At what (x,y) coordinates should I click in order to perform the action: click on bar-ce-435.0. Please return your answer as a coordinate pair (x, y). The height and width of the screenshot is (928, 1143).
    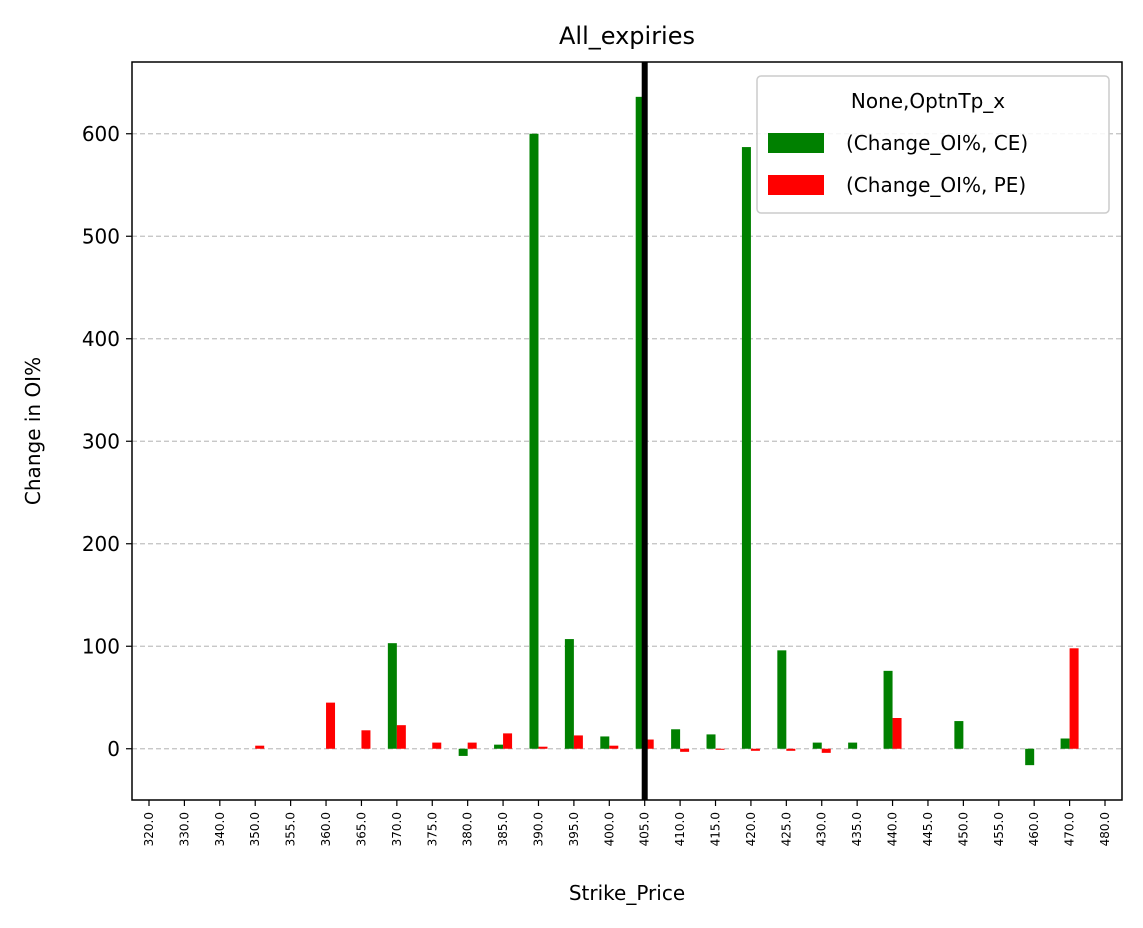
    Looking at the image, I should click on (853, 745).